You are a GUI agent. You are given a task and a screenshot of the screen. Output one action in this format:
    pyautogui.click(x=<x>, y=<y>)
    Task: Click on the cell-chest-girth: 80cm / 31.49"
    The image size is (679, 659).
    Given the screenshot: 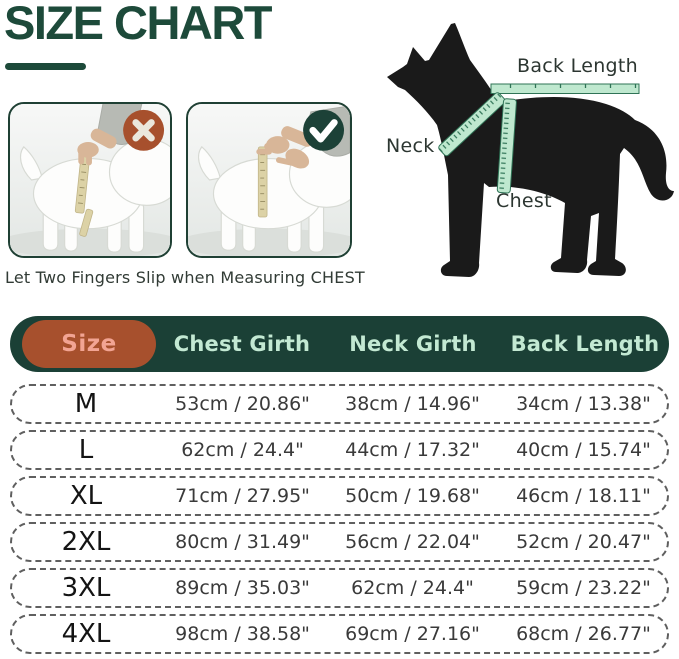 What is the action you would take?
    pyautogui.click(x=242, y=542)
    